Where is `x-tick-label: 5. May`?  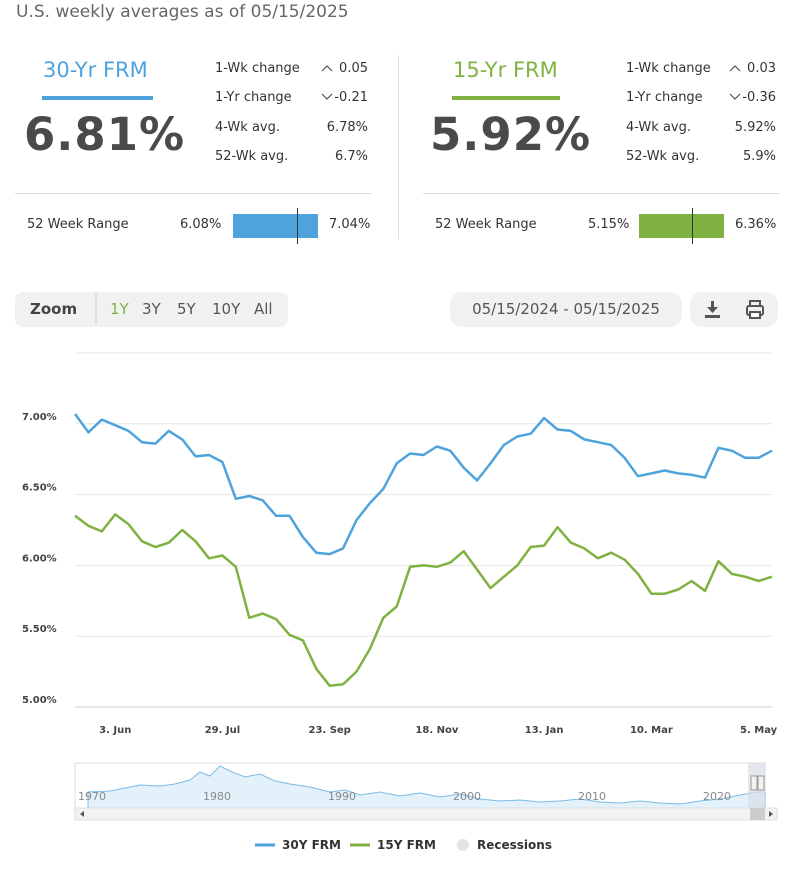 x-tick-label: 5. May is located at coordinates (759, 730).